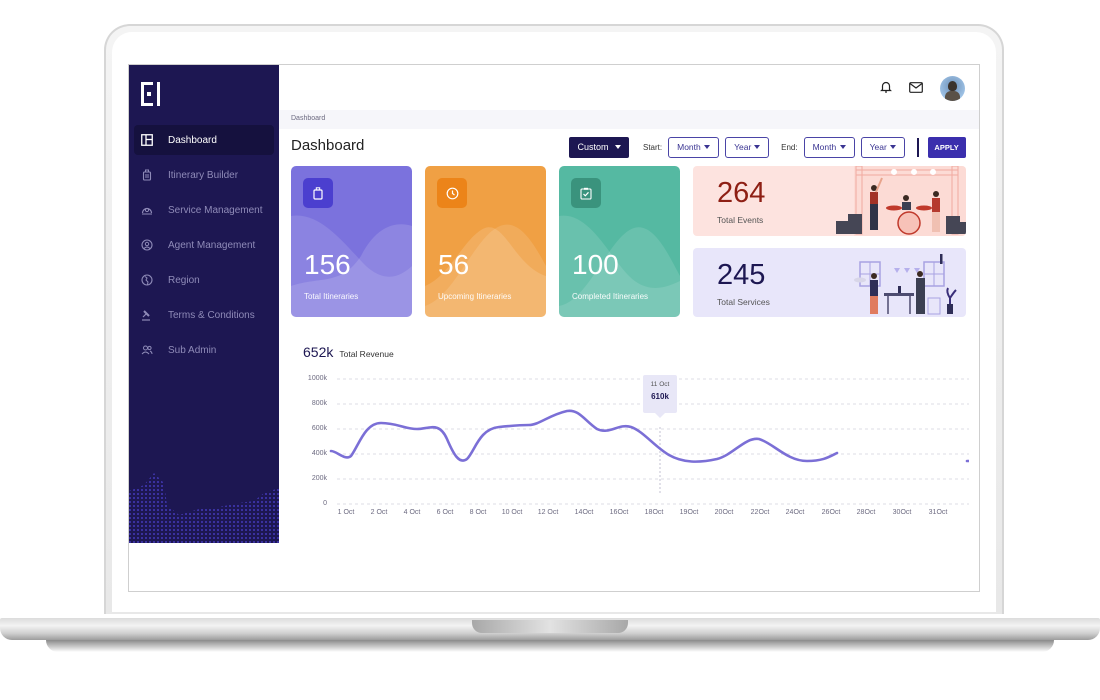 This screenshot has height=700, width=1100. Describe the element at coordinates (694, 147) in the screenshot. I see `start-month-select: Month` at that location.